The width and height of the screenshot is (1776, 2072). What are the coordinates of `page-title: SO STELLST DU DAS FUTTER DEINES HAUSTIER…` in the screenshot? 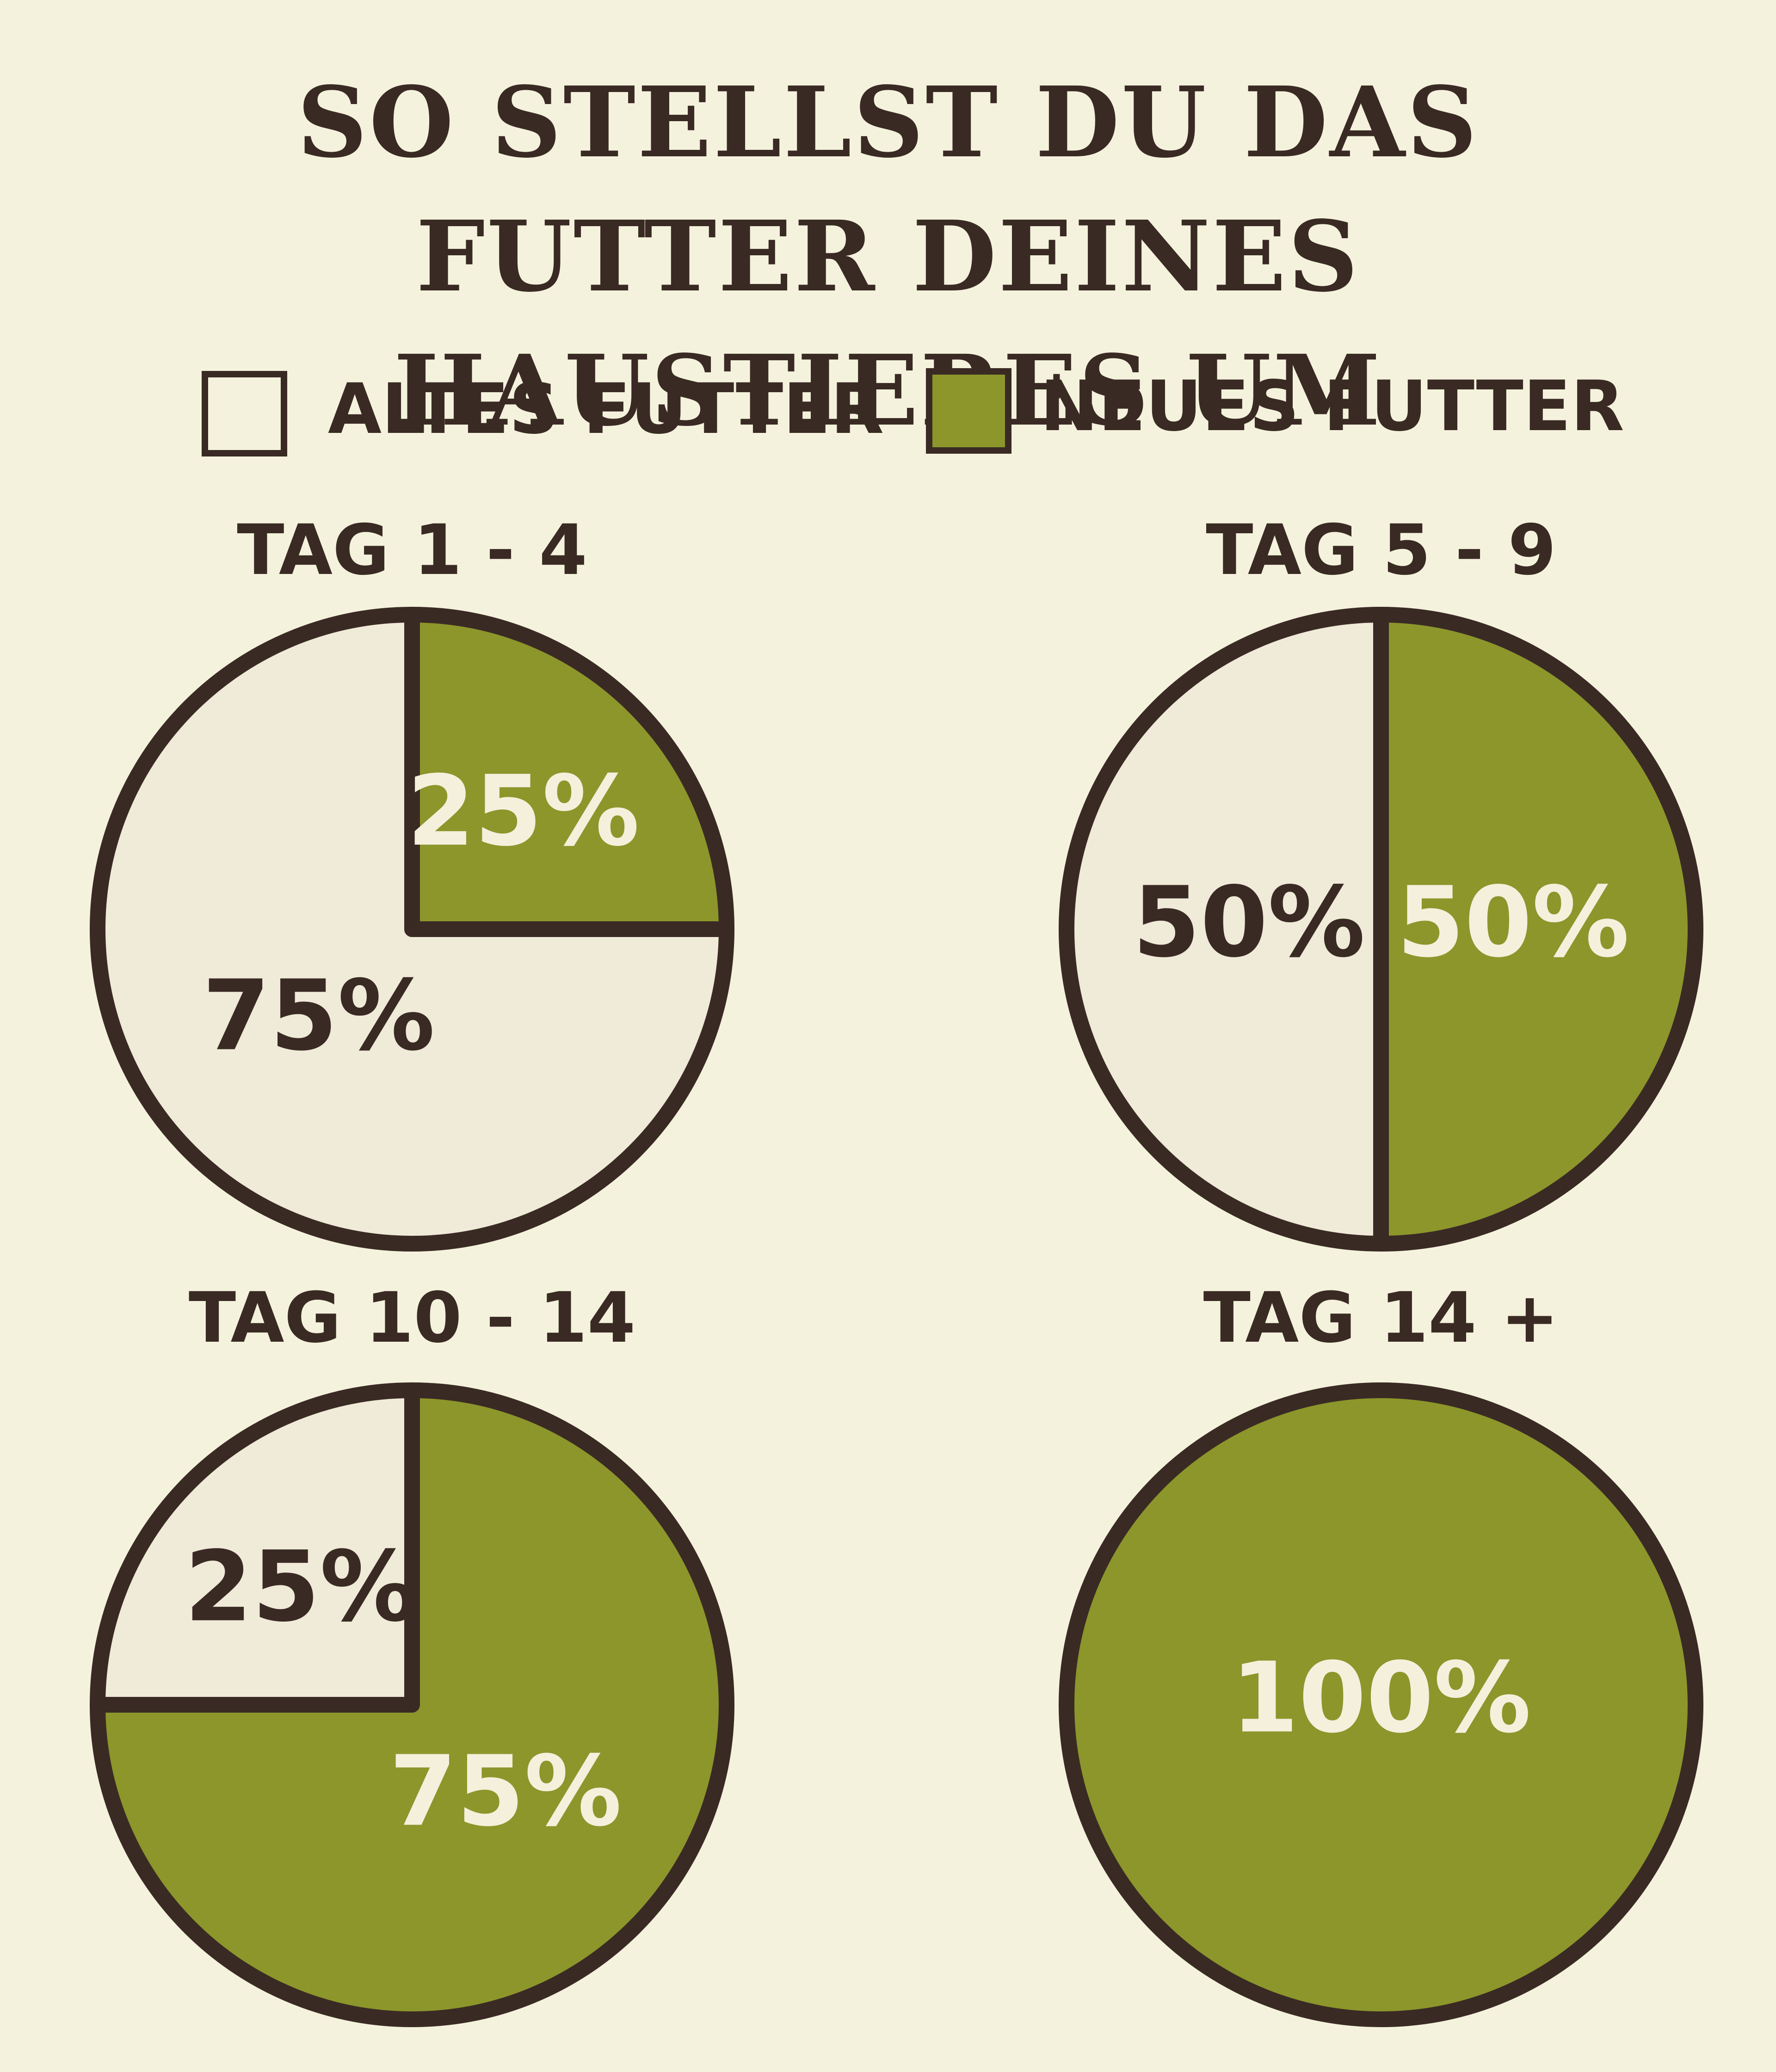 It's located at (888, 256).